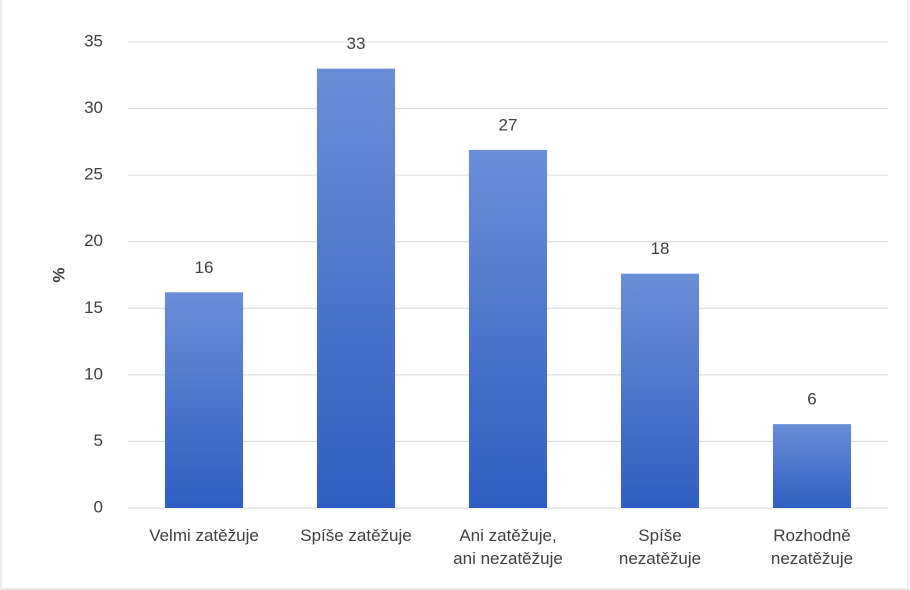 The height and width of the screenshot is (590, 910). What do you see at coordinates (93, 307) in the screenshot?
I see `y-tick-label: 15` at bounding box center [93, 307].